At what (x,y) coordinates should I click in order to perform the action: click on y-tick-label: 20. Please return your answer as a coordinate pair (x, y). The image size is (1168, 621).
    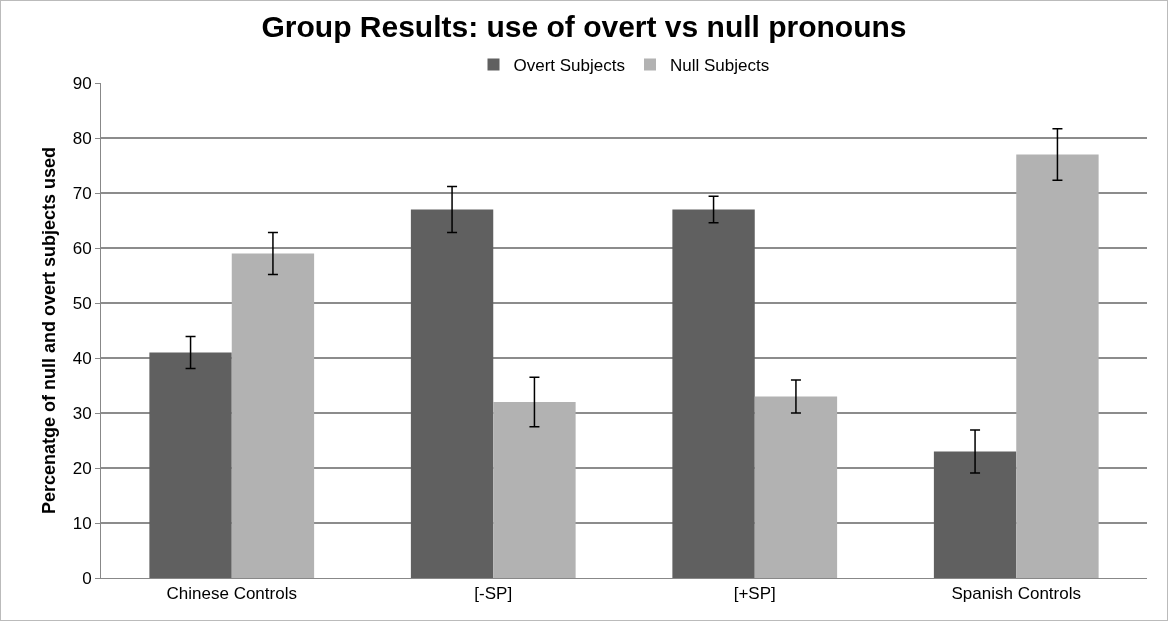
    Looking at the image, I should click on (82, 468).